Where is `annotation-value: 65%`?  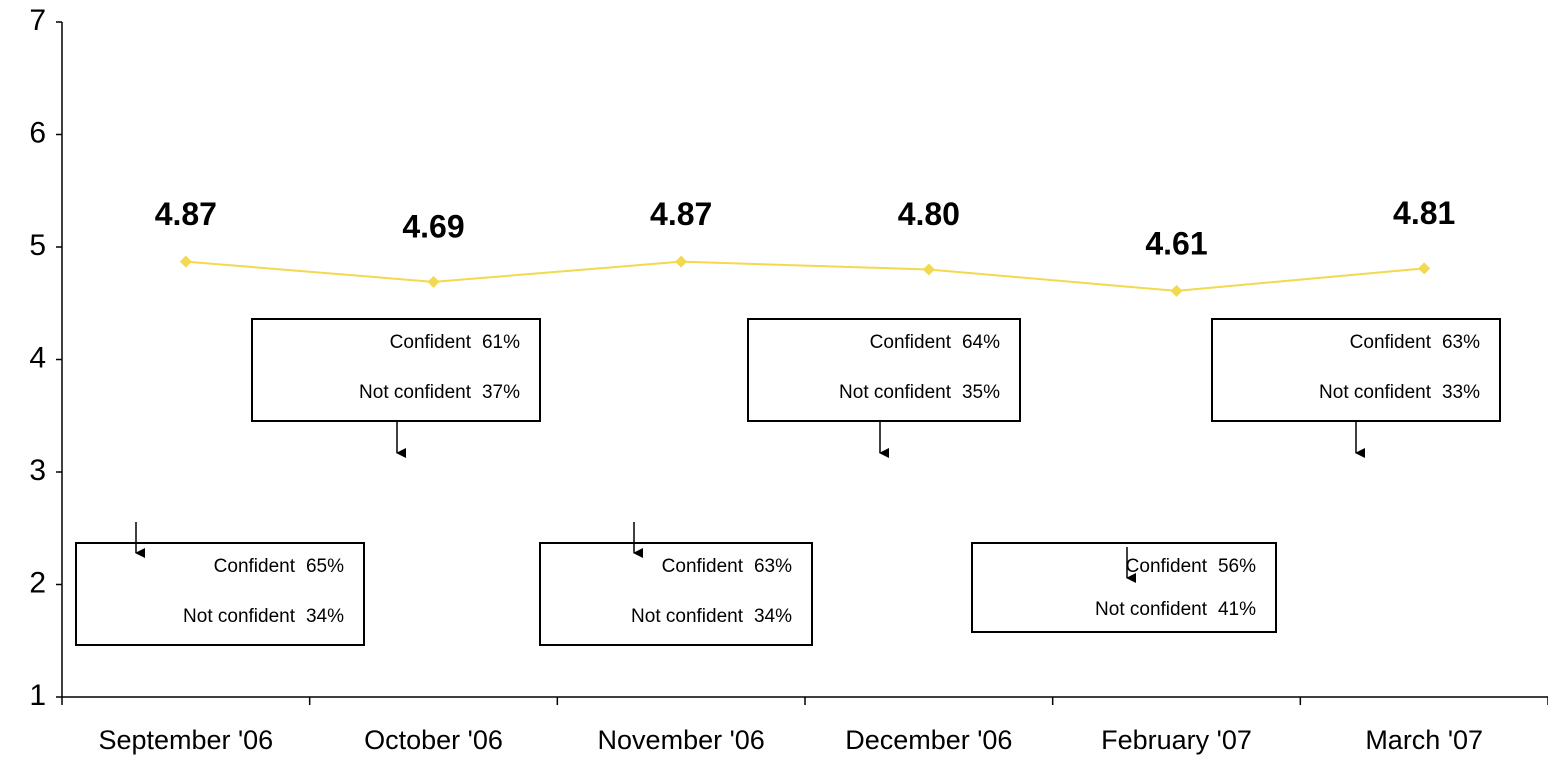 annotation-value: 65% is located at coordinates (325, 566).